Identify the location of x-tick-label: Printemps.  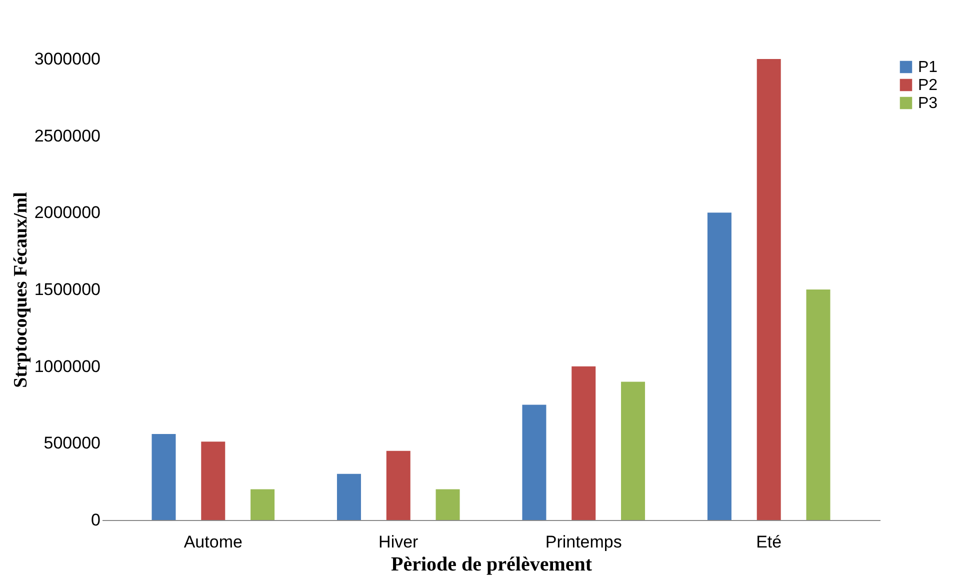
(583, 542).